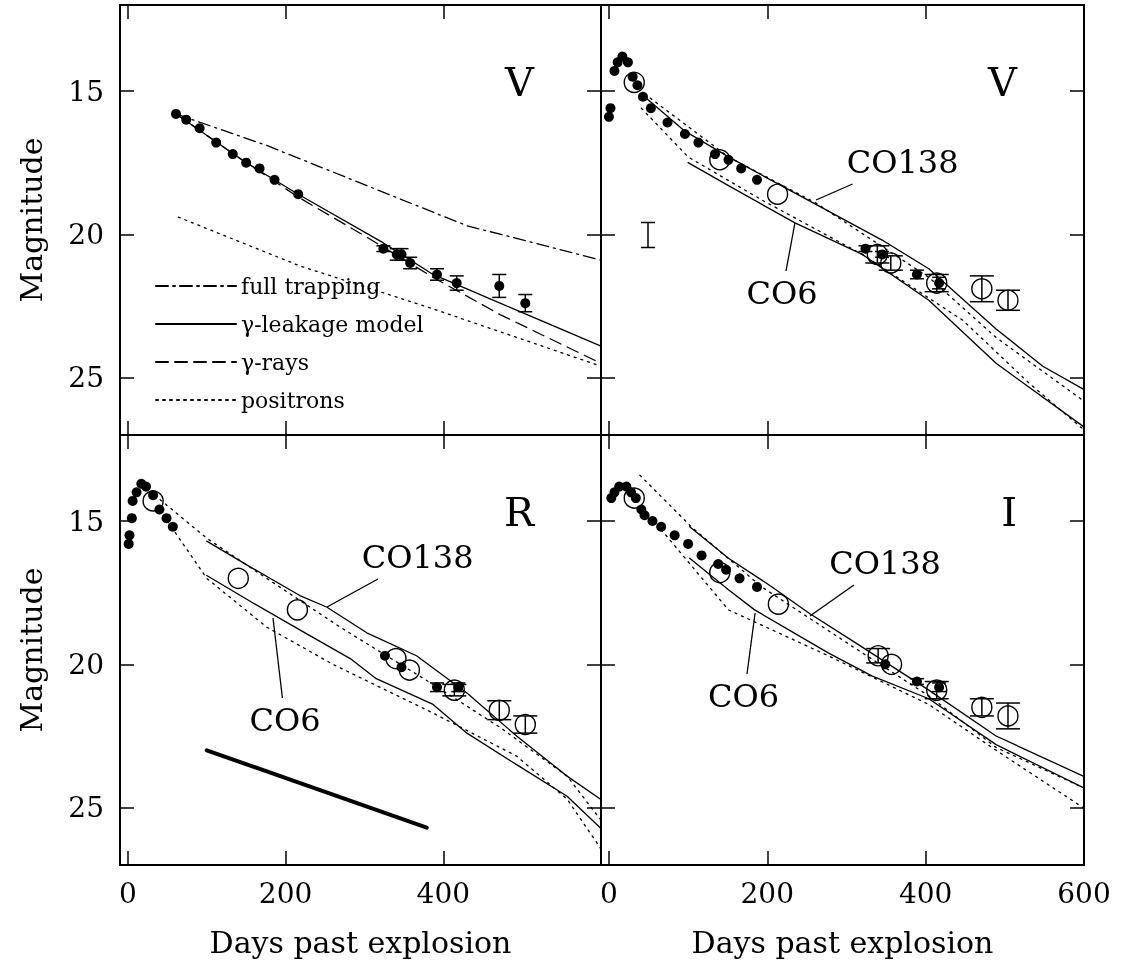 Image resolution: width=1125 pixels, height=967 pixels. I want to click on x-tick-label: 600, so click(1084, 893).